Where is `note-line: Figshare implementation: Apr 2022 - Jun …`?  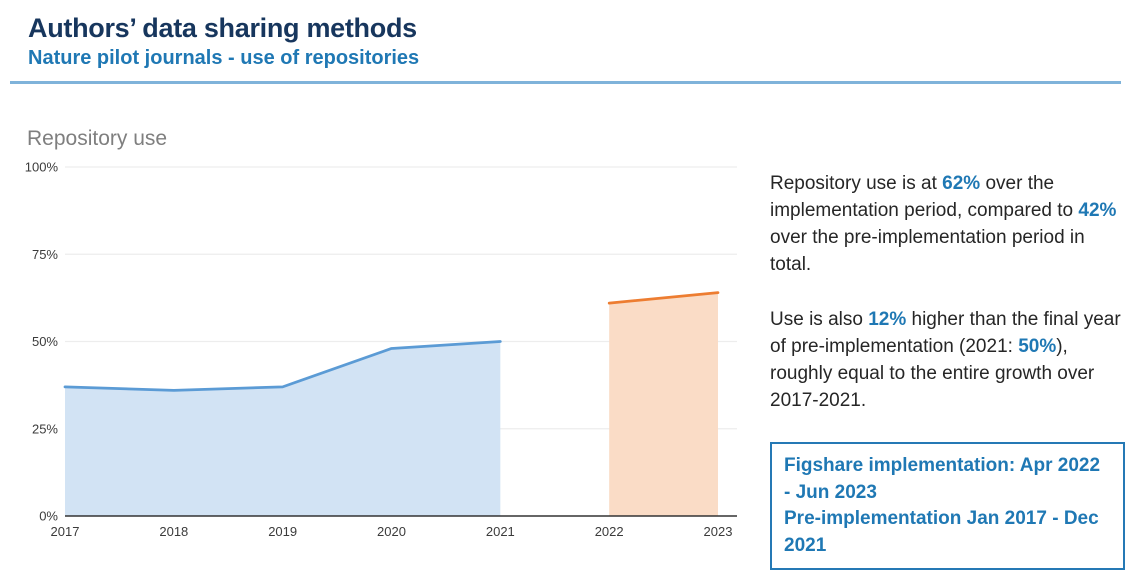 note-line: Figshare implementation: Apr 2022 - Jun … is located at coordinates (942, 479).